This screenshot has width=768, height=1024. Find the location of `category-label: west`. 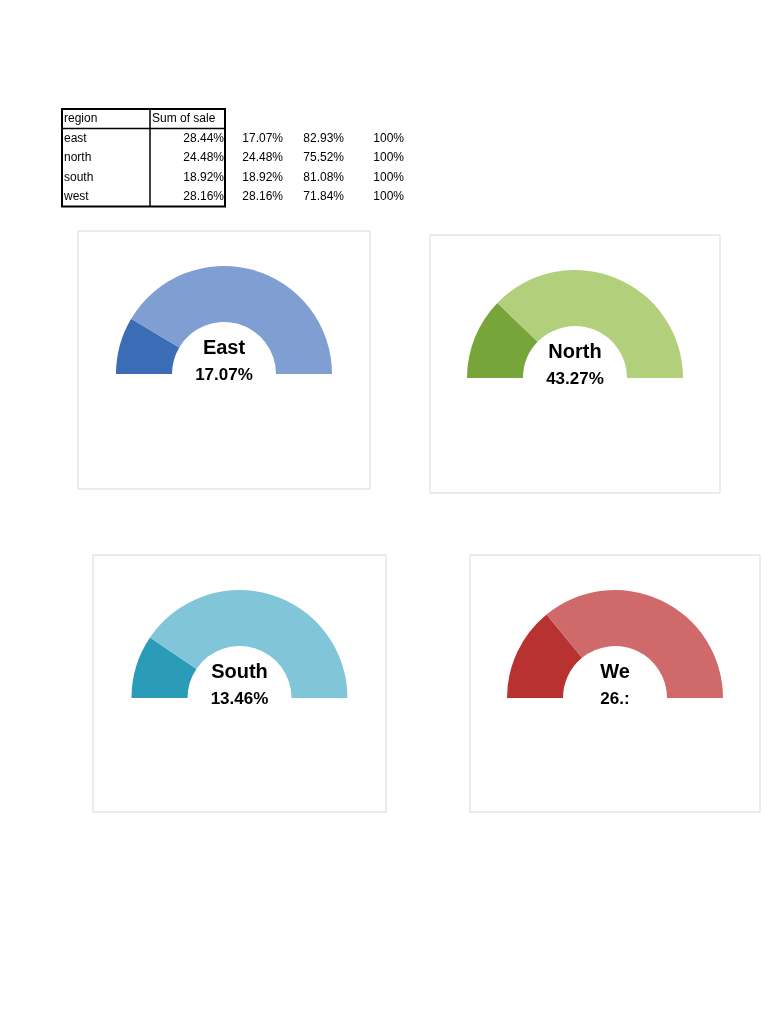

category-label: west is located at coordinates (76, 196).